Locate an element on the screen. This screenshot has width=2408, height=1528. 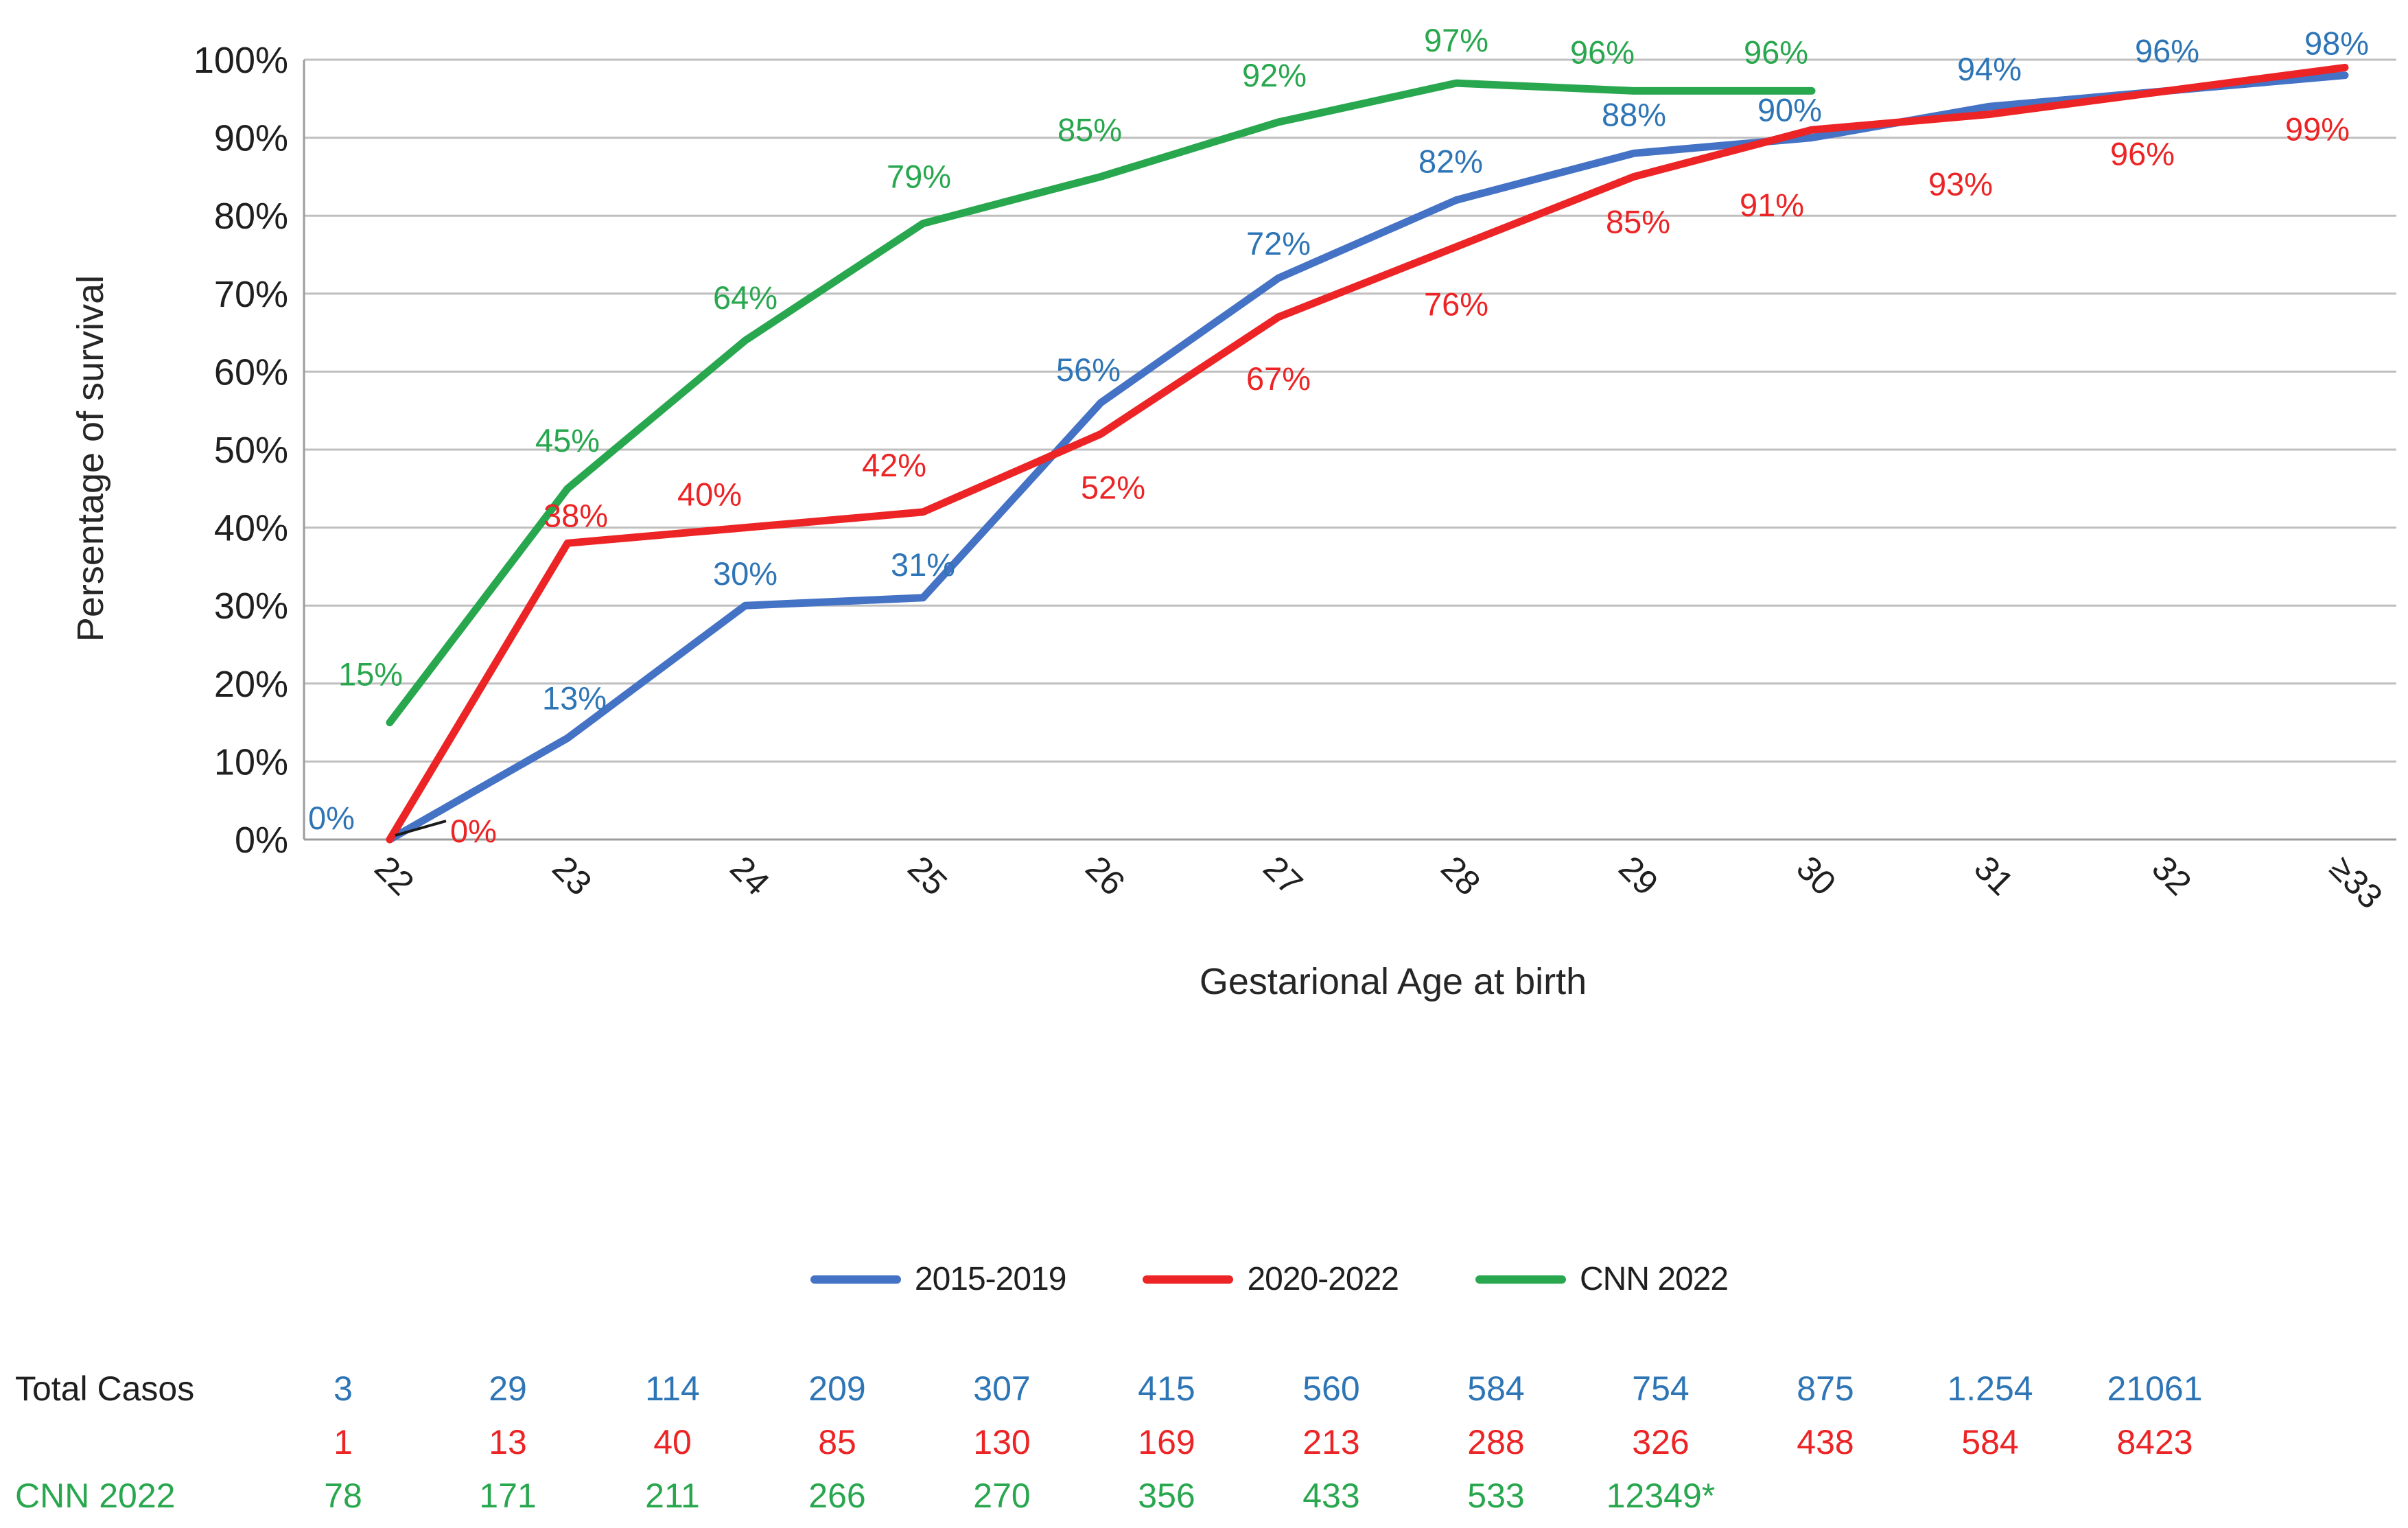
table-cell: 114 is located at coordinates (672, 1388).